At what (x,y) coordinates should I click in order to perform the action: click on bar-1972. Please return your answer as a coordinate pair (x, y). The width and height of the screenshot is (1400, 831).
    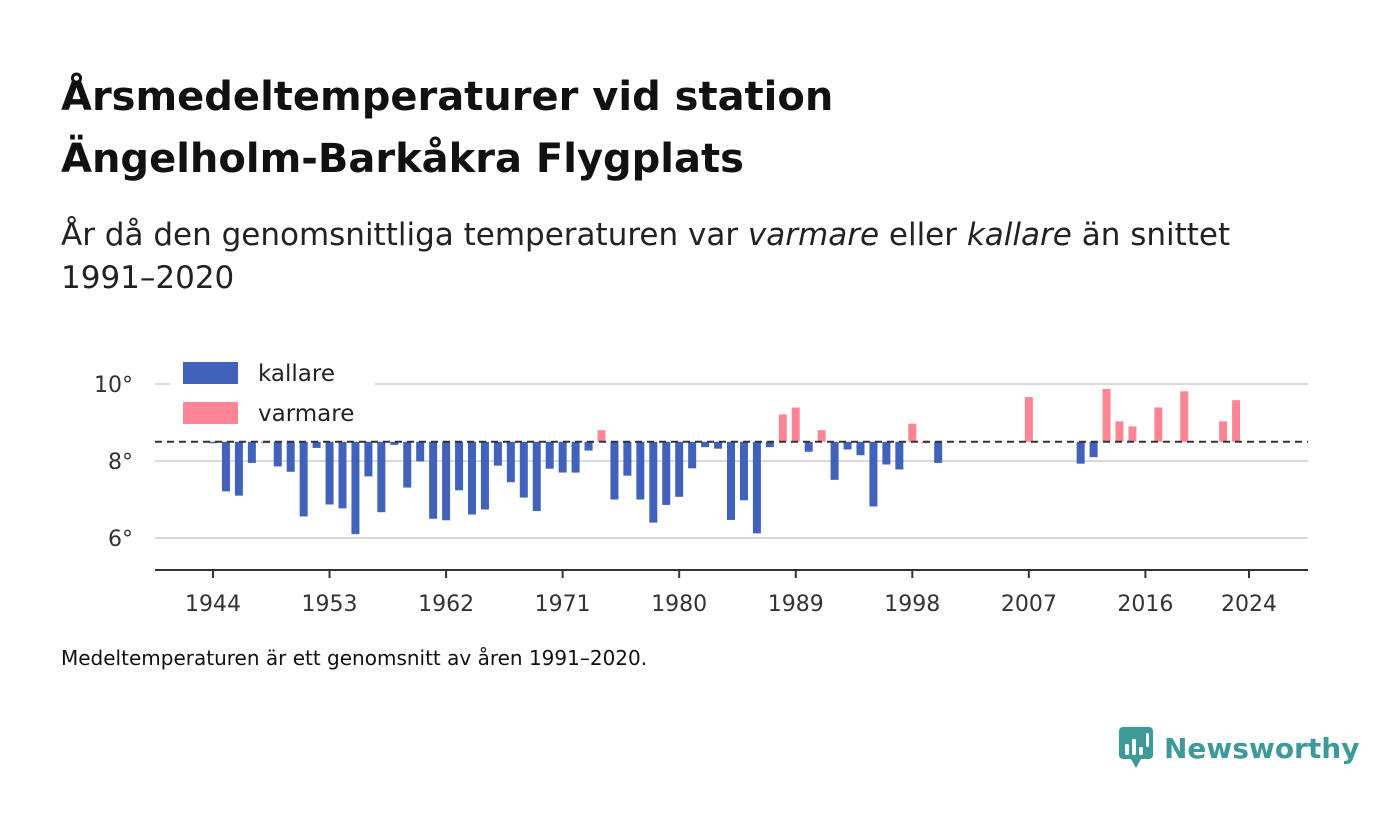
    Looking at the image, I should click on (575, 457).